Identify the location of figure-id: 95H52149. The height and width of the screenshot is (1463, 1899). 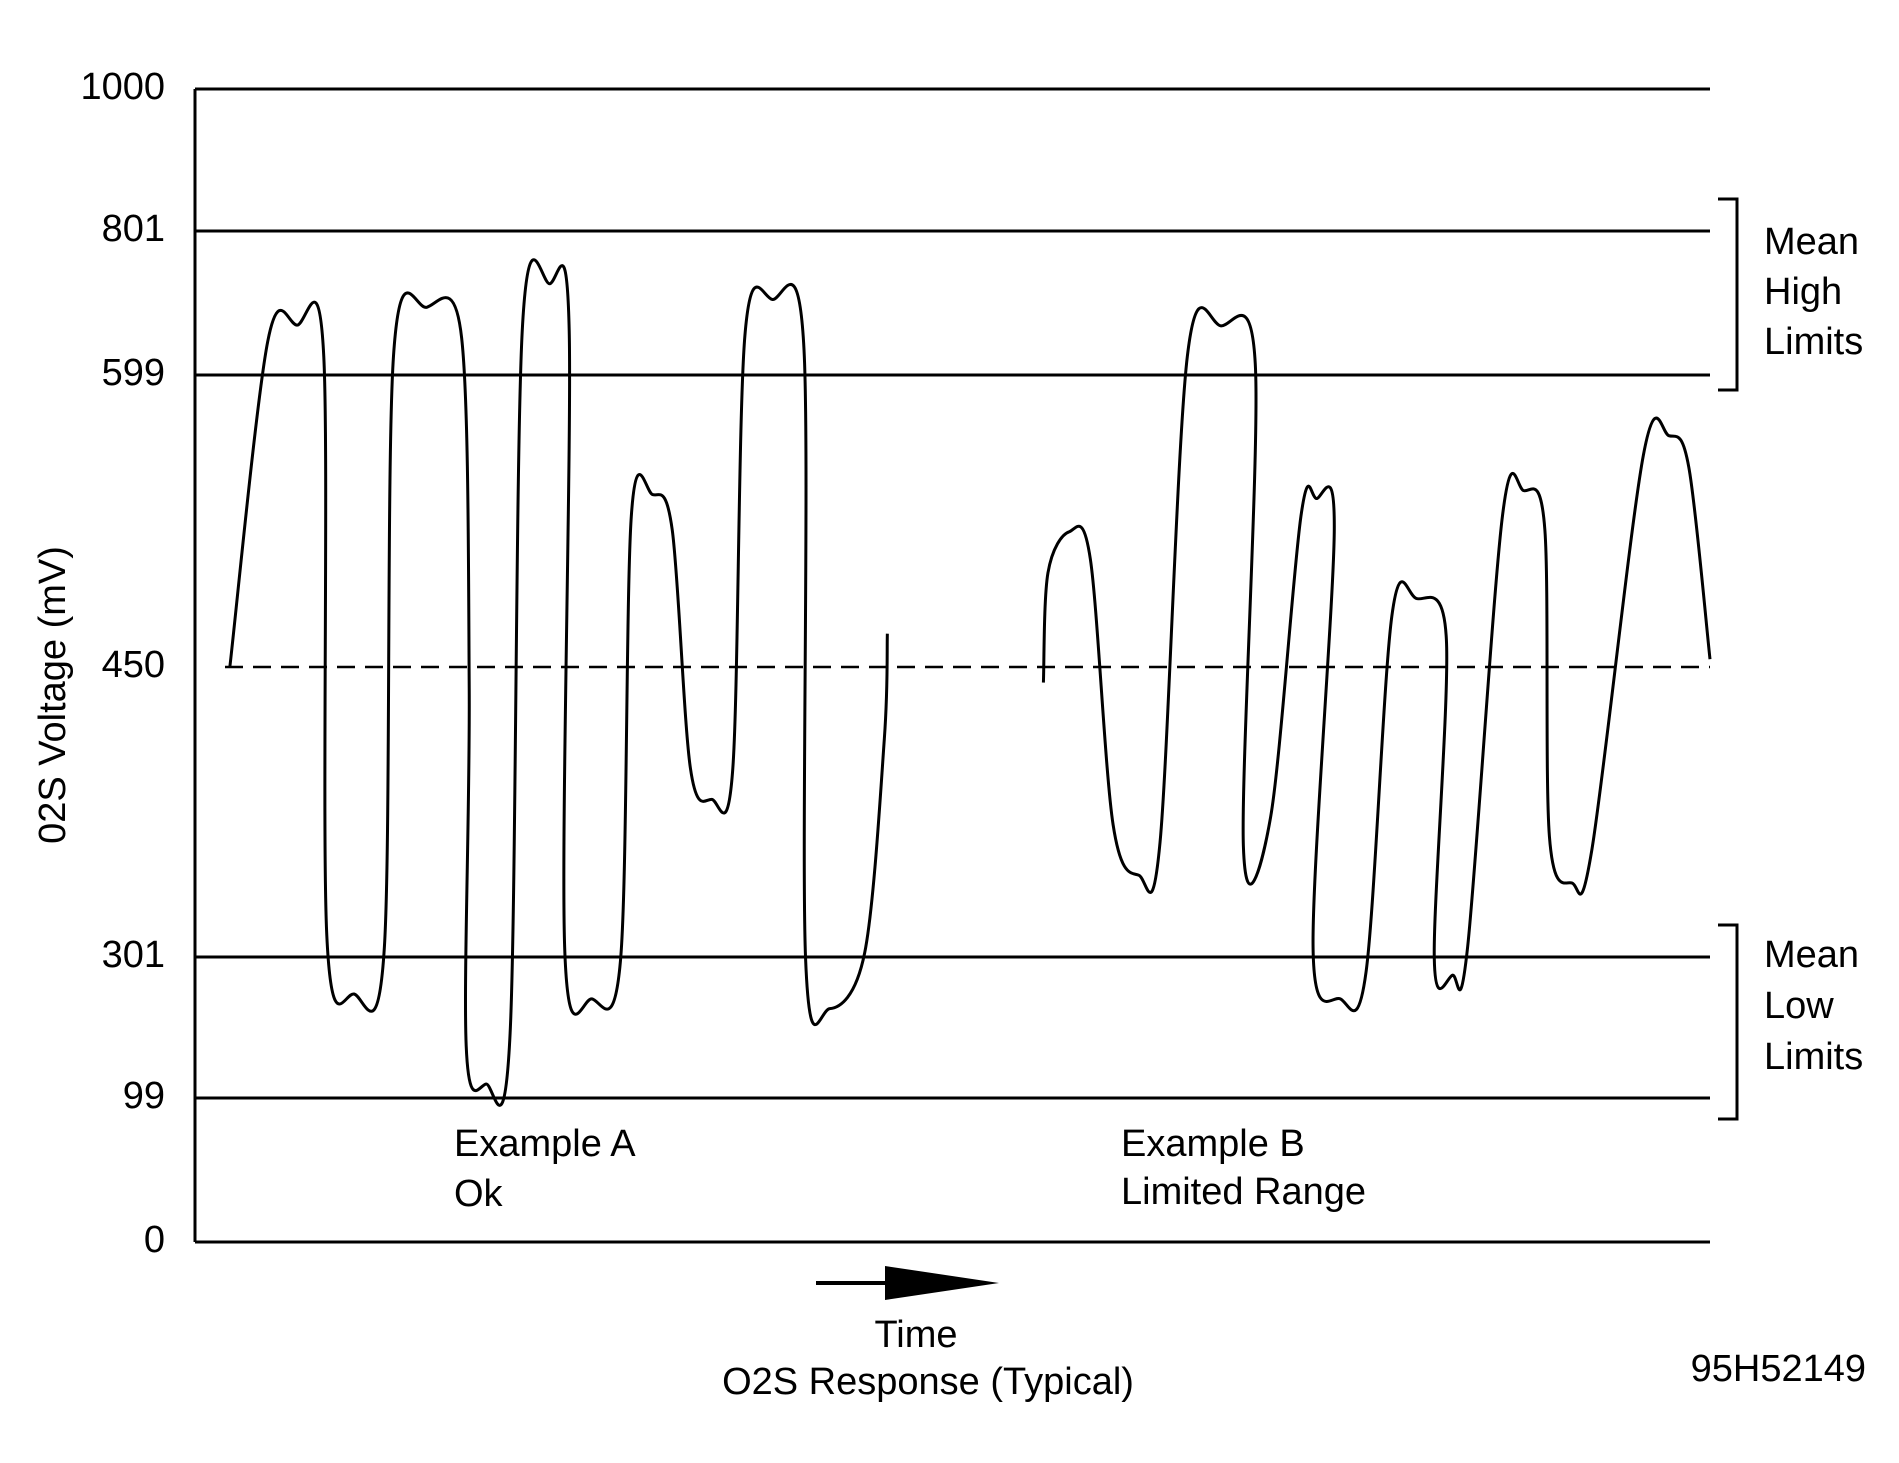
(1778, 1369).